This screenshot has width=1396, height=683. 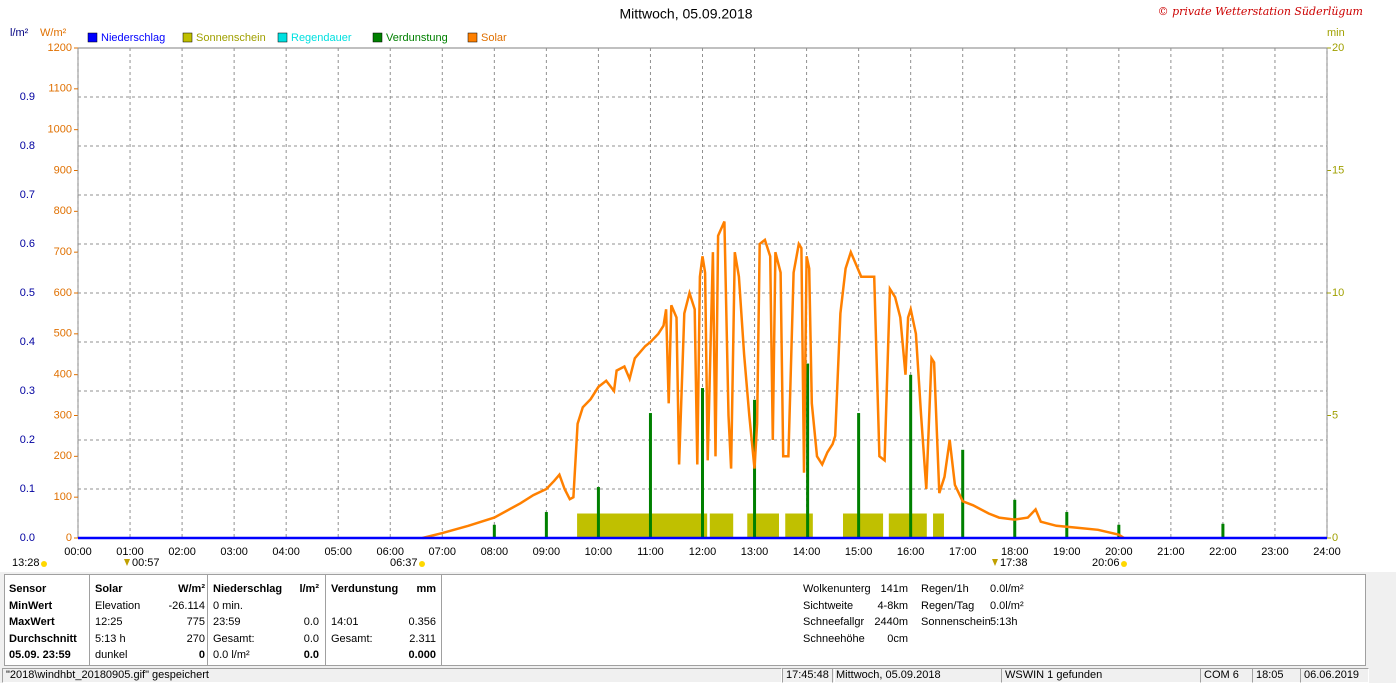 What do you see at coordinates (1260, 11) in the screenshot?
I see `credit: © private Wetterstation Süderlügum` at bounding box center [1260, 11].